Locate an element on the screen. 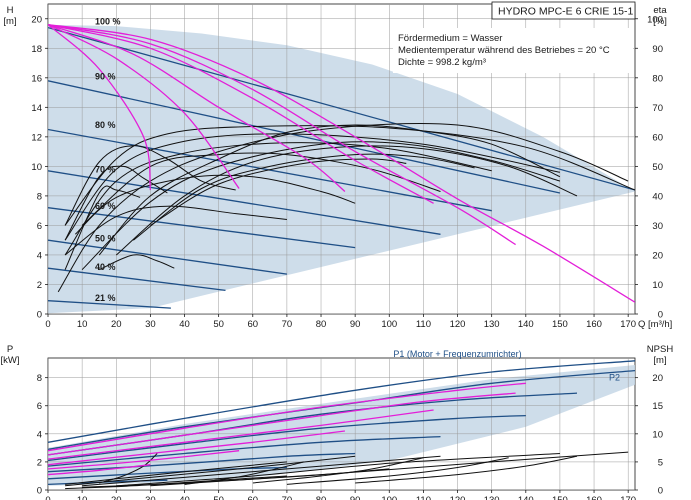 The width and height of the screenshot is (691, 500). head-y2-axis-symbol: eta is located at coordinates (660, 10).